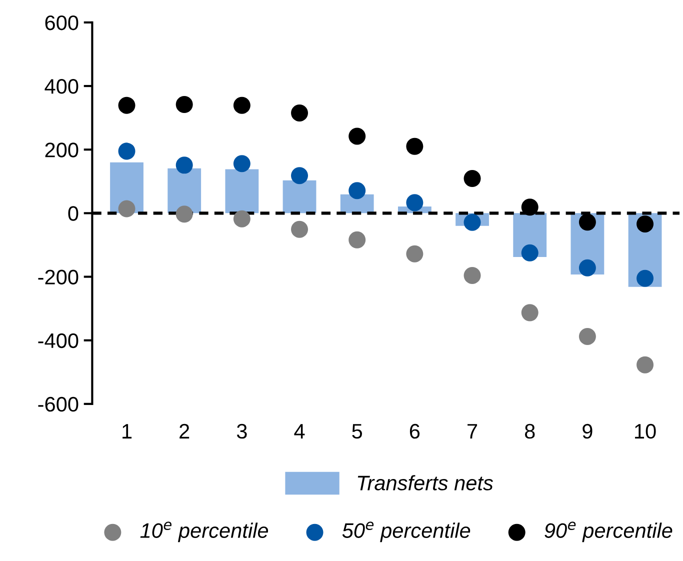 This screenshot has width=683, height=561. What do you see at coordinates (61, 86) in the screenshot?
I see `y-tick-label: 400` at bounding box center [61, 86].